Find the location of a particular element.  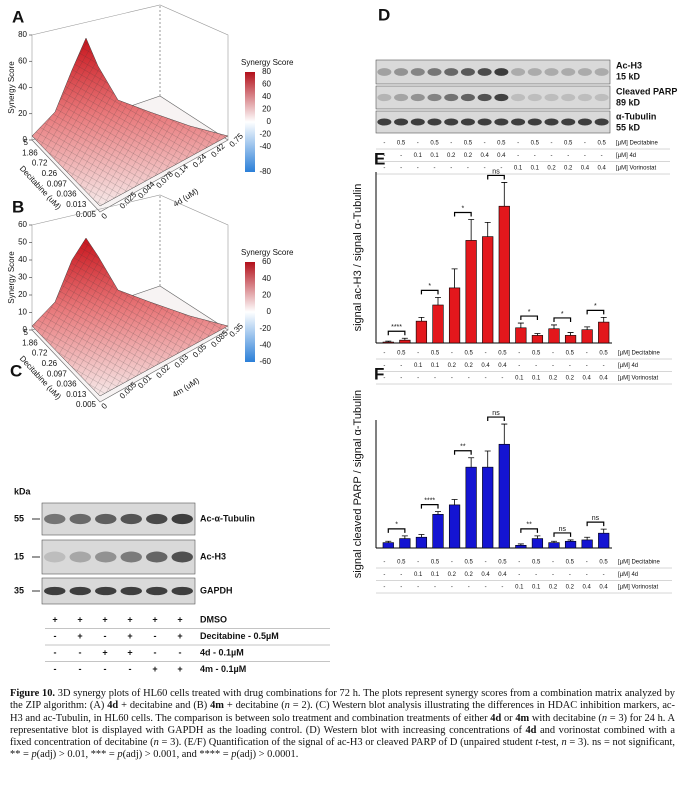

blot-label: Ac-H3 is located at coordinates (629, 65).